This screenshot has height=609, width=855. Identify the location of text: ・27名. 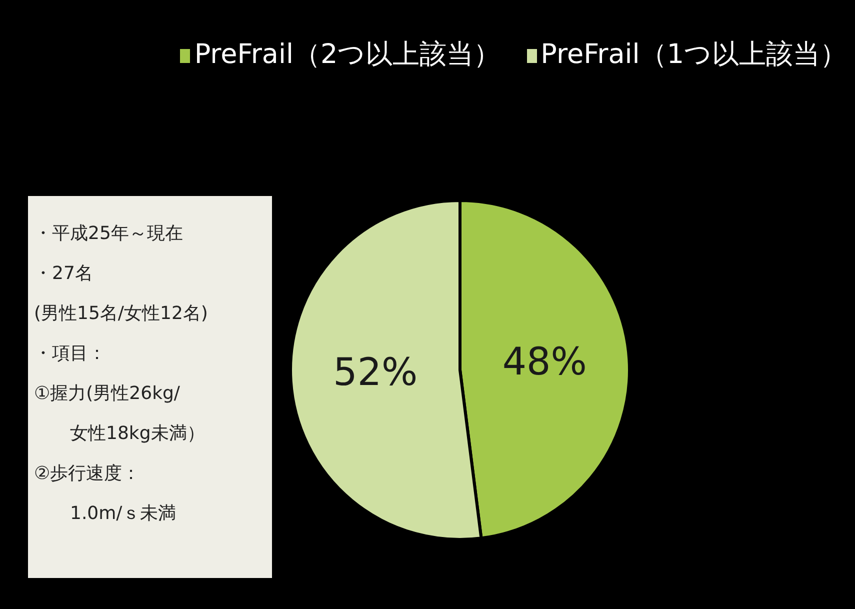
(64, 274).